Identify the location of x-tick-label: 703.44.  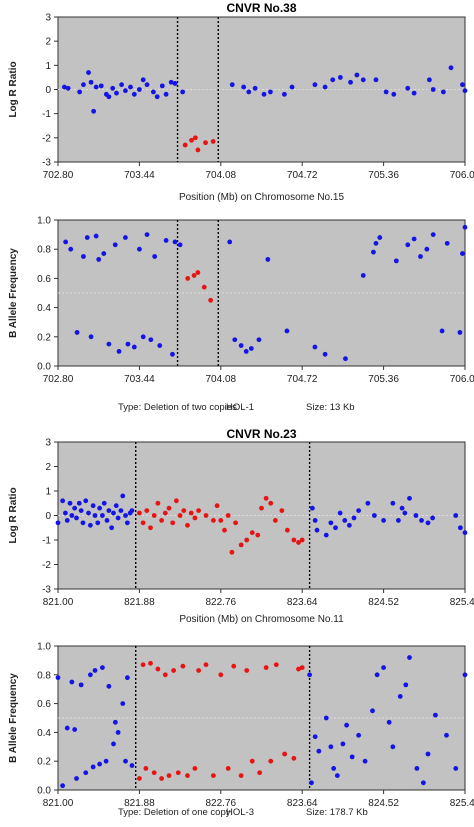
(139, 175).